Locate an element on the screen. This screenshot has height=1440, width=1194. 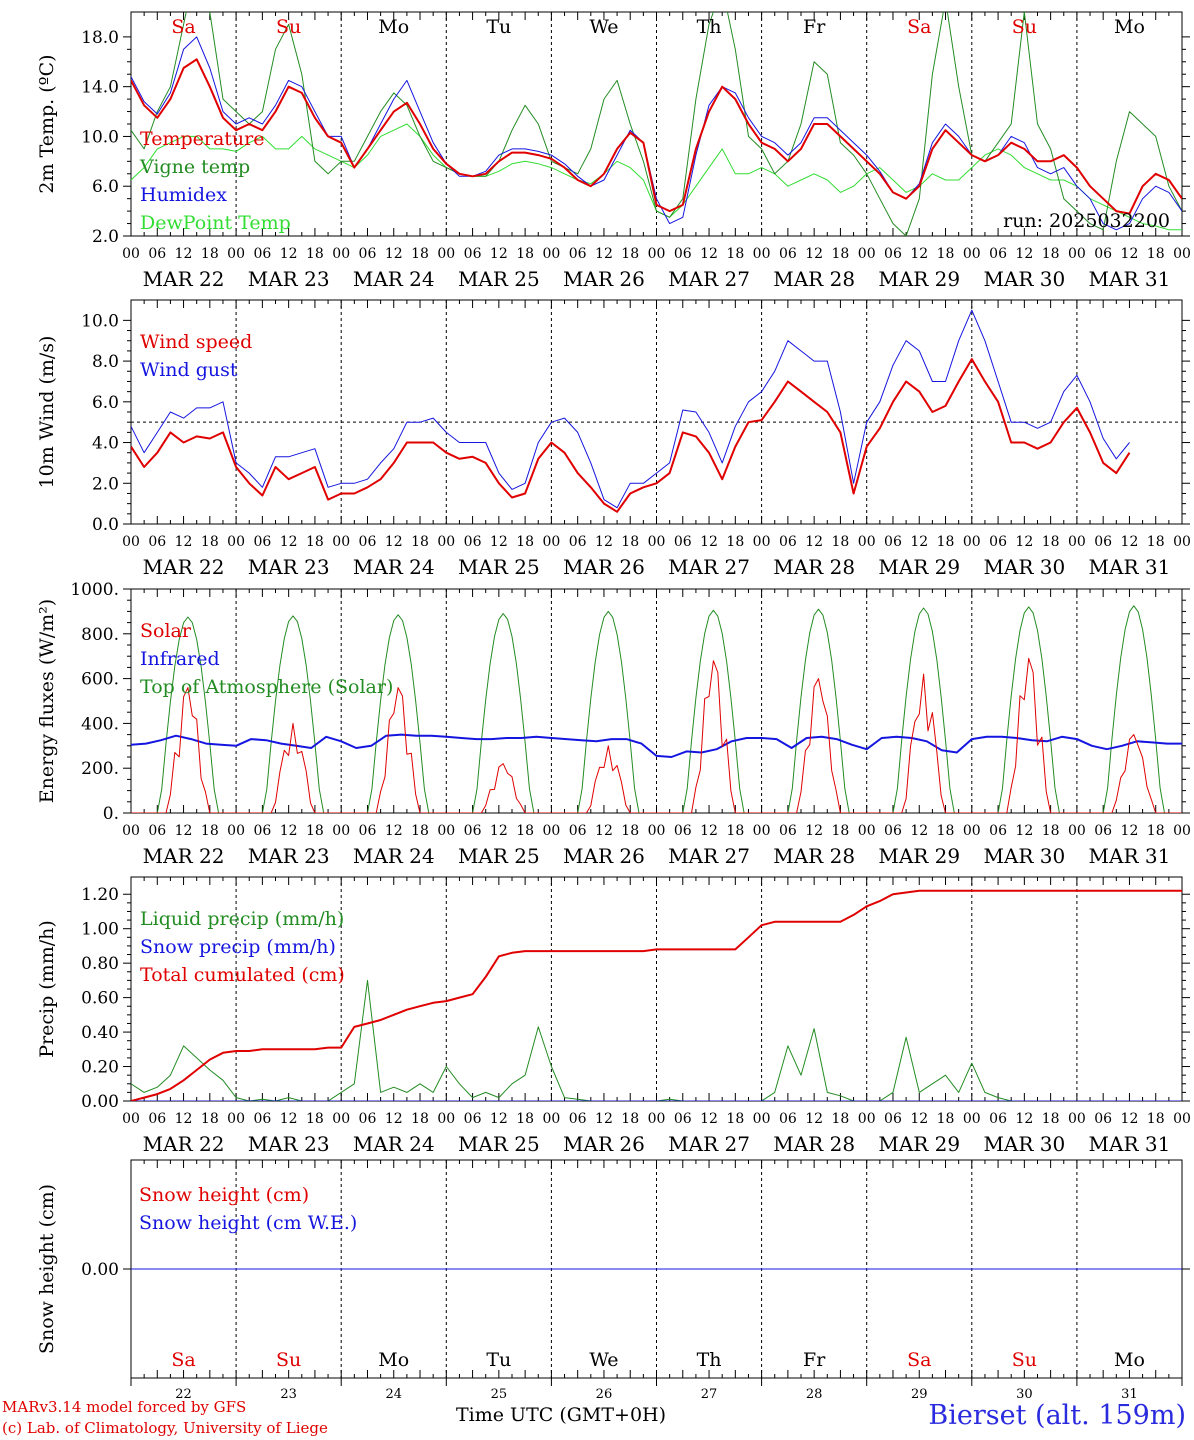
series-line-wind-speed is located at coordinates (631, 435).